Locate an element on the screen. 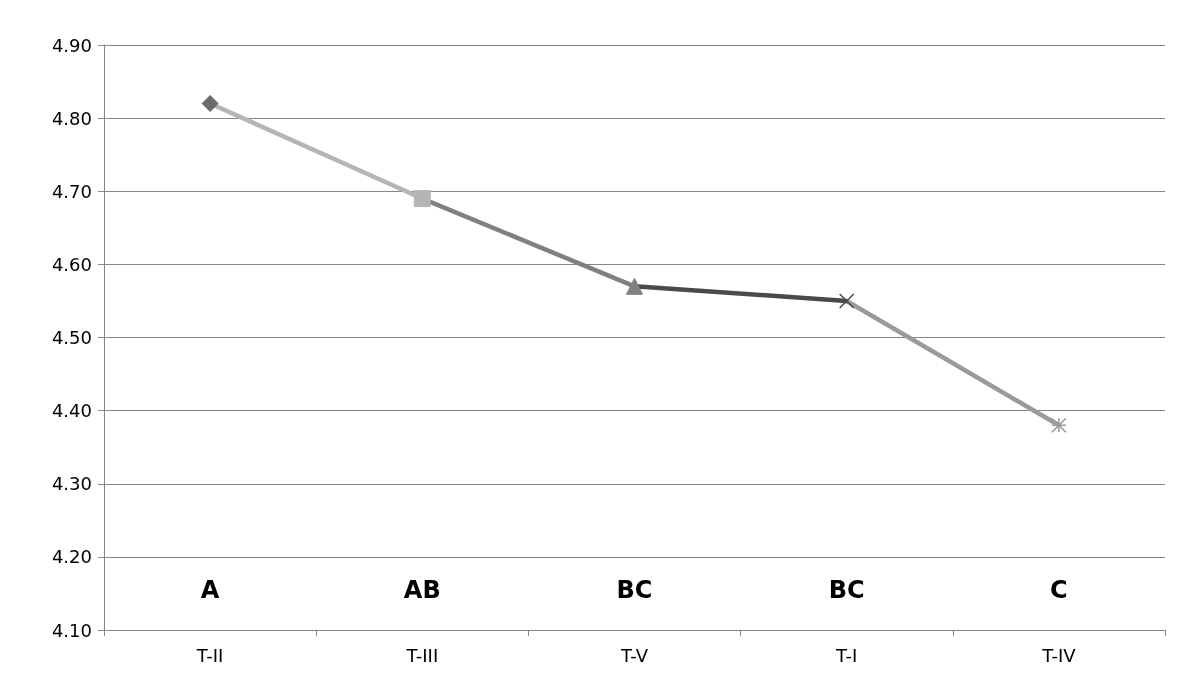 Image resolution: width=1182 pixels, height=698 pixels. y-tick-label: 4.50 is located at coordinates (71, 337).